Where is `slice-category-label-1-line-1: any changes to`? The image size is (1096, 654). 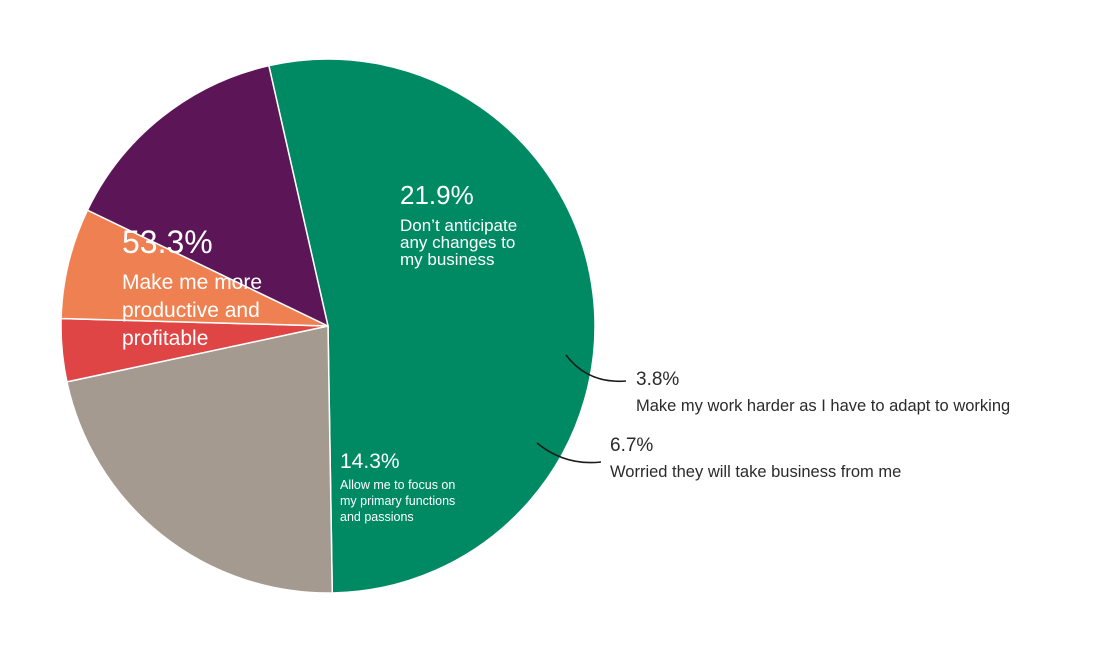 slice-category-label-1-line-1: any changes to is located at coordinates (457, 242).